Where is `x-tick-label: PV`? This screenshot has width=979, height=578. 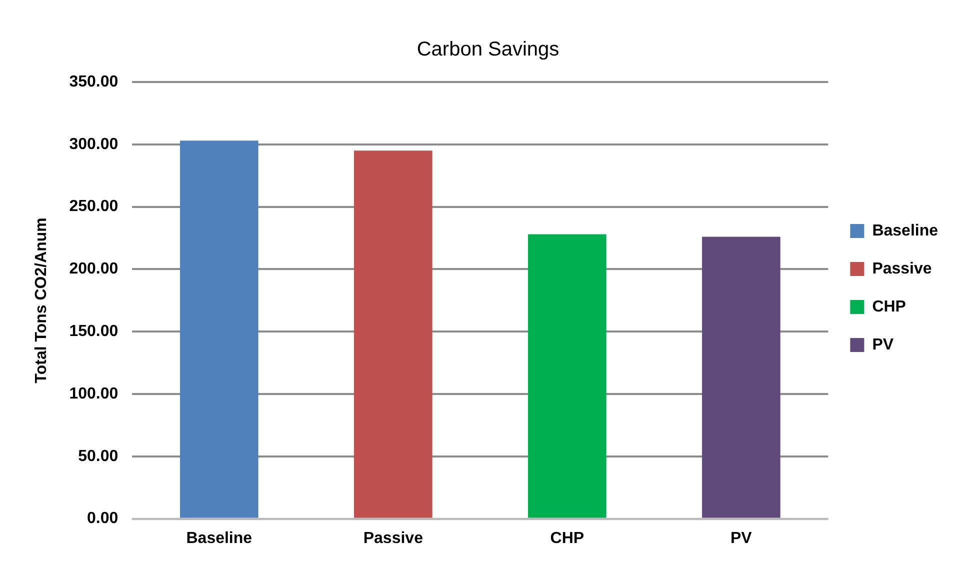
x-tick-label: PV is located at coordinates (741, 538).